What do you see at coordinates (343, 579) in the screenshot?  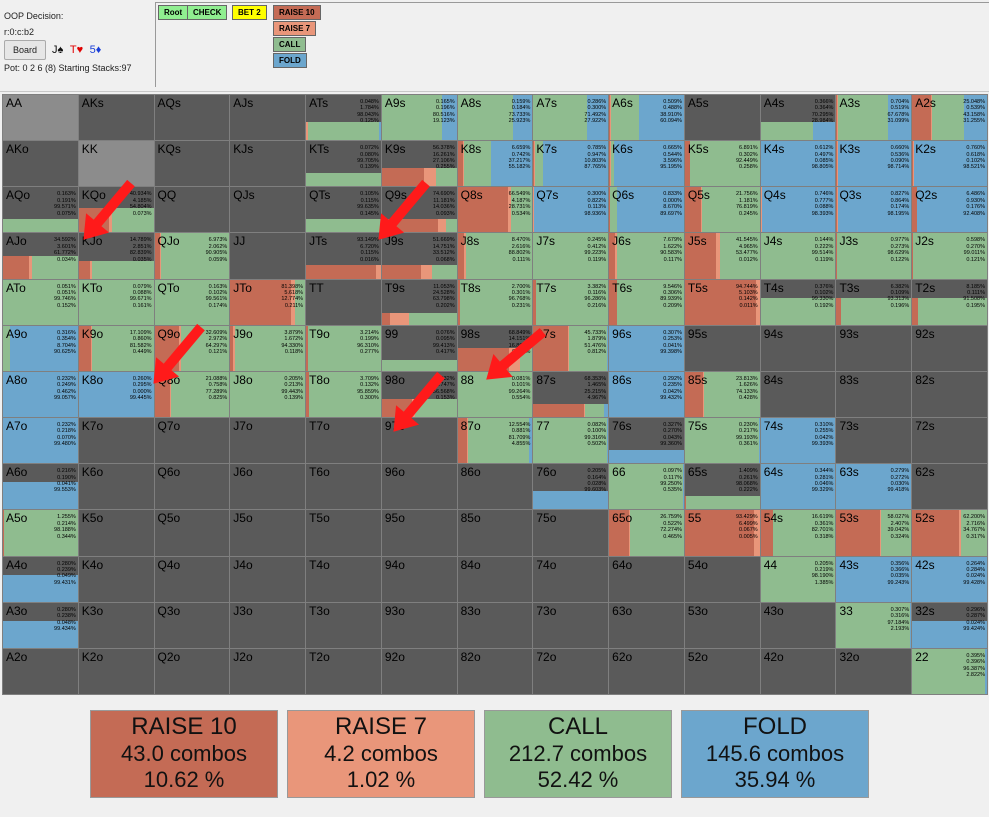 I see `hand-cell: T4o` at bounding box center [343, 579].